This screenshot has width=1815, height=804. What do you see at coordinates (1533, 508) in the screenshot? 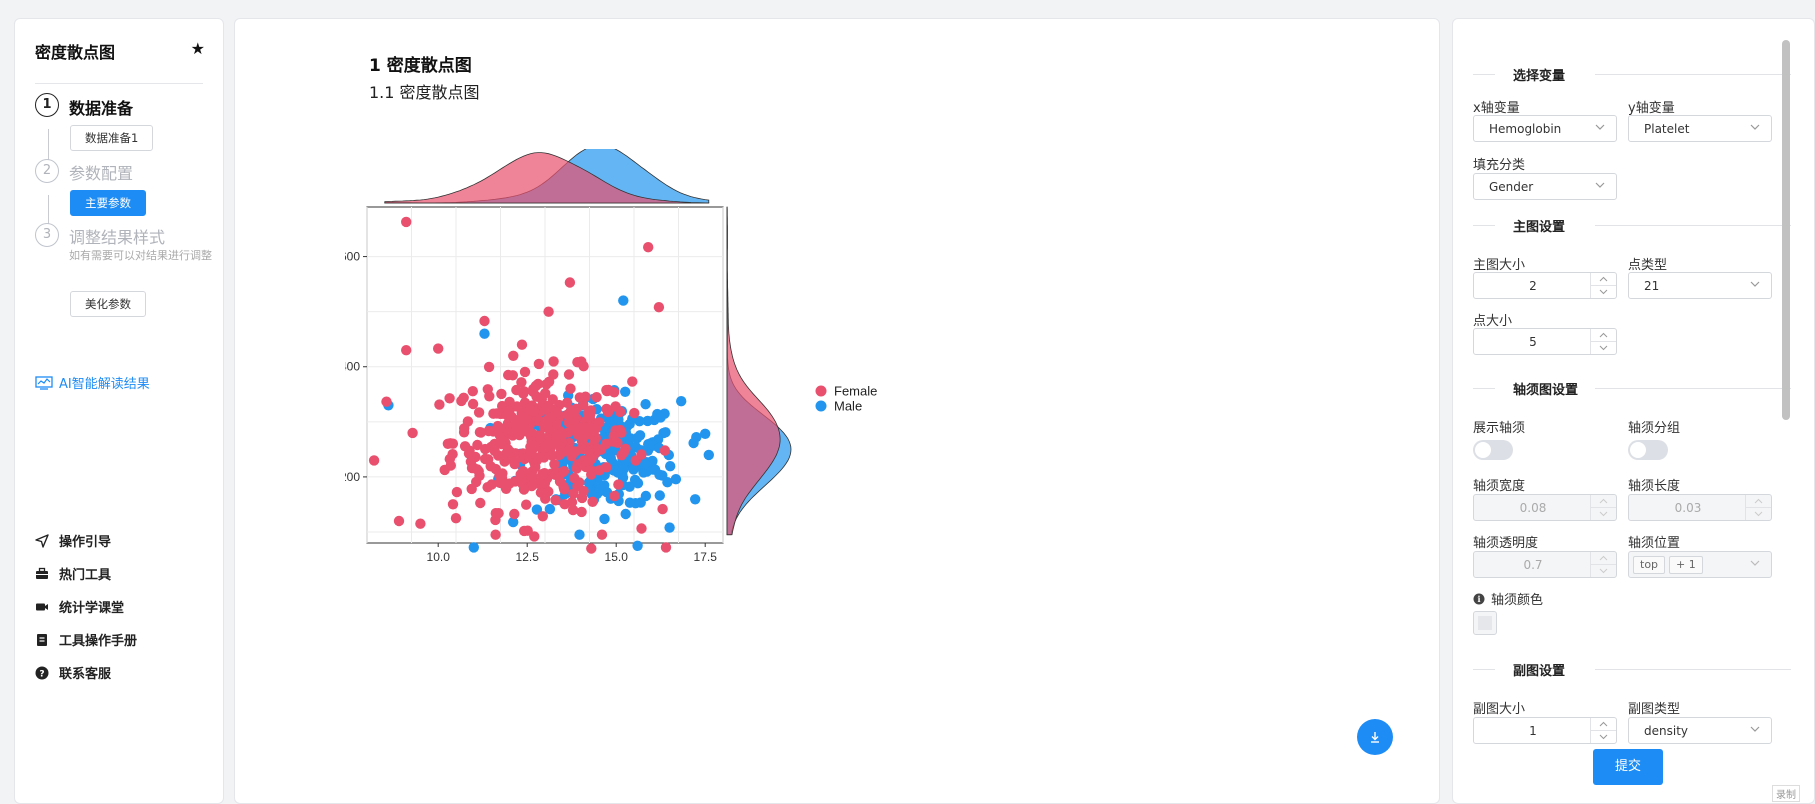
I see `rug-width-value: 0.08` at bounding box center [1533, 508].